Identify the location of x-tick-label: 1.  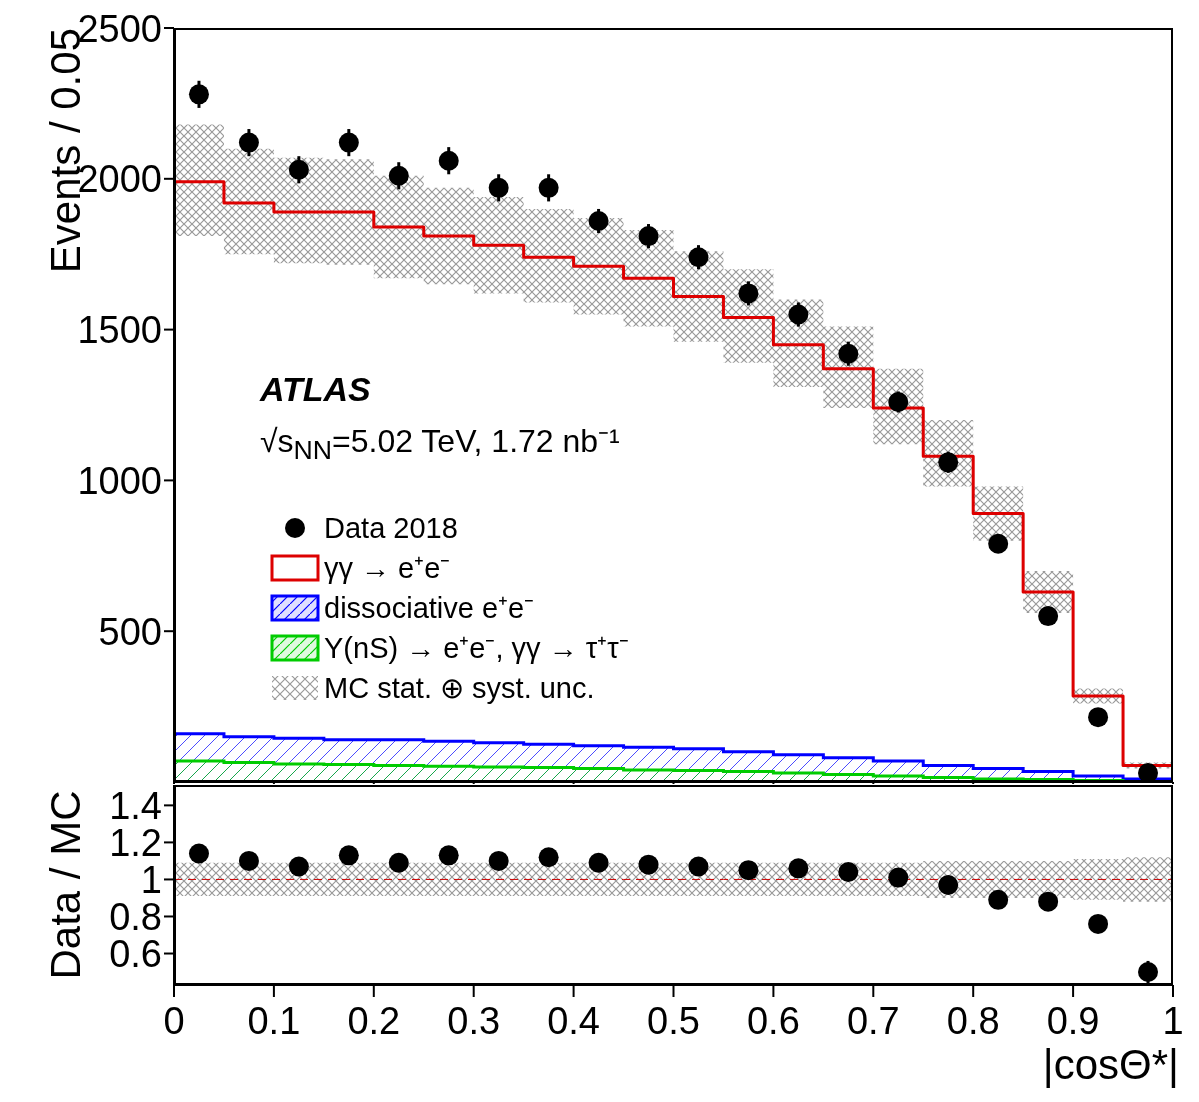
(1173, 1020).